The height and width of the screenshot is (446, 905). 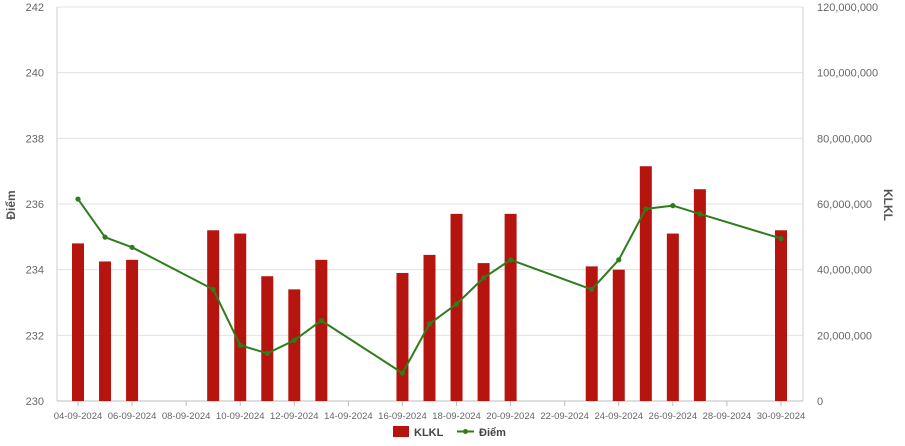 What do you see at coordinates (11, 204) in the screenshot?
I see `y-left-axis-title: Điểm` at bounding box center [11, 204].